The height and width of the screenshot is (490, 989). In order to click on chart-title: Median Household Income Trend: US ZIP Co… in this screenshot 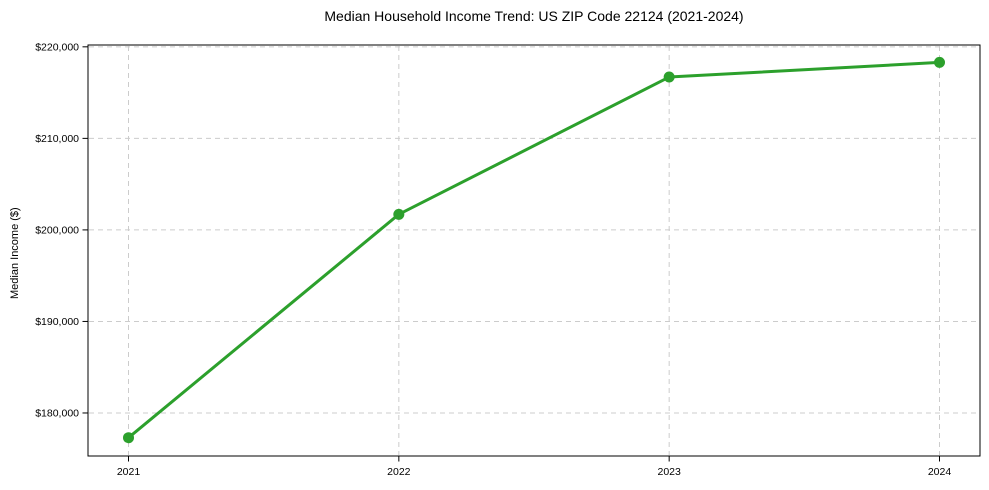, I will do `click(534, 16)`.